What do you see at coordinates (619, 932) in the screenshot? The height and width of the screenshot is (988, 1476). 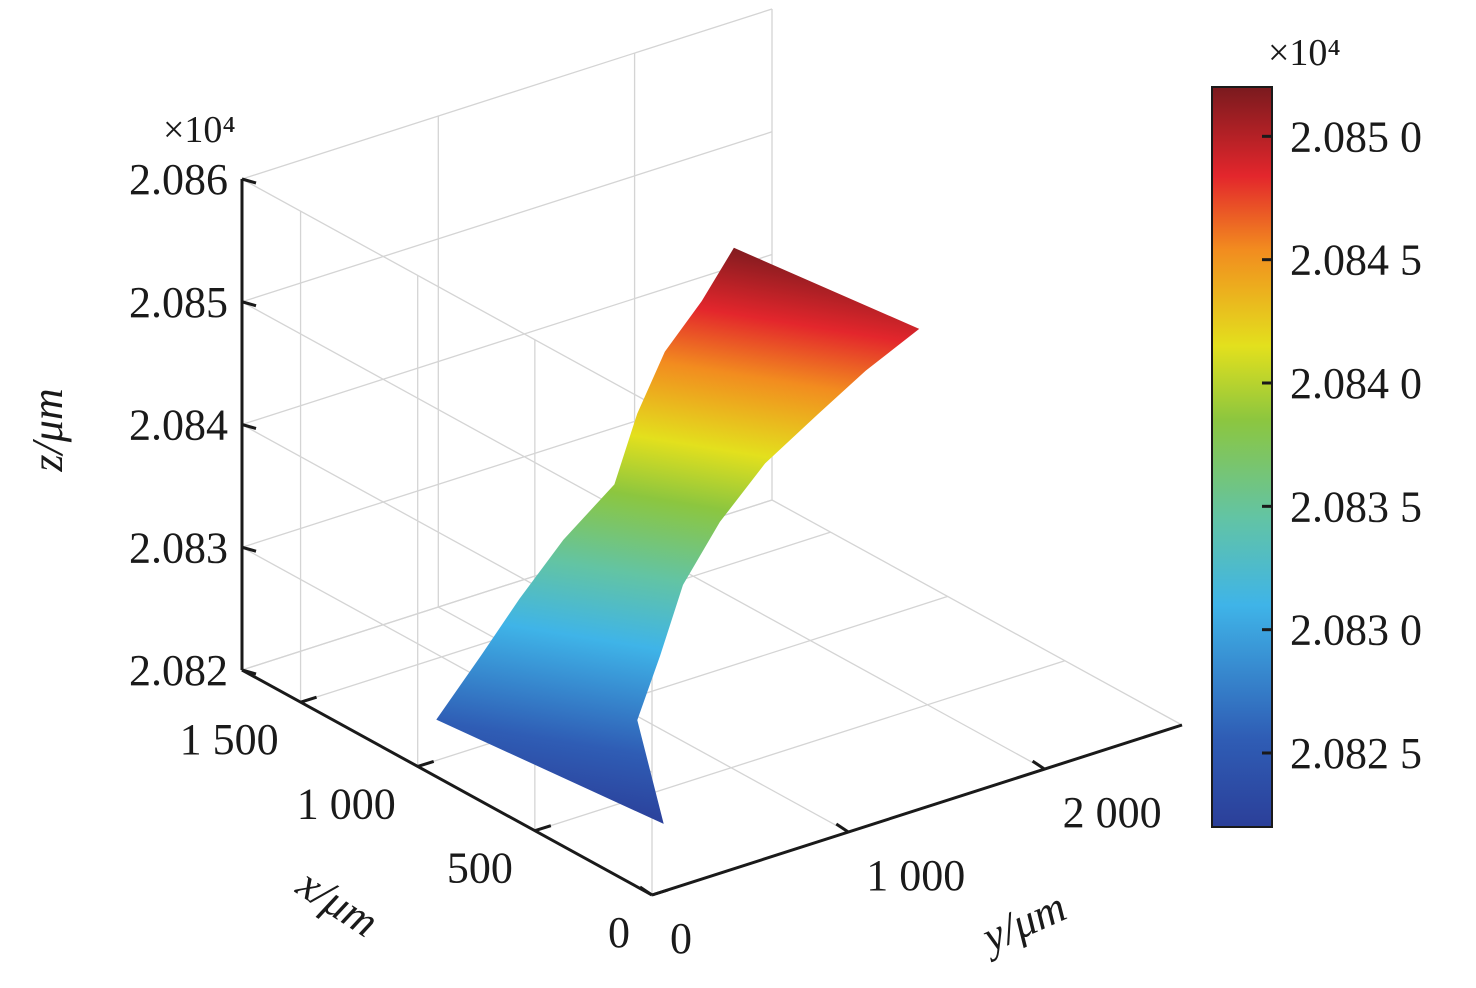 I see `x-tick-label: 0` at bounding box center [619, 932].